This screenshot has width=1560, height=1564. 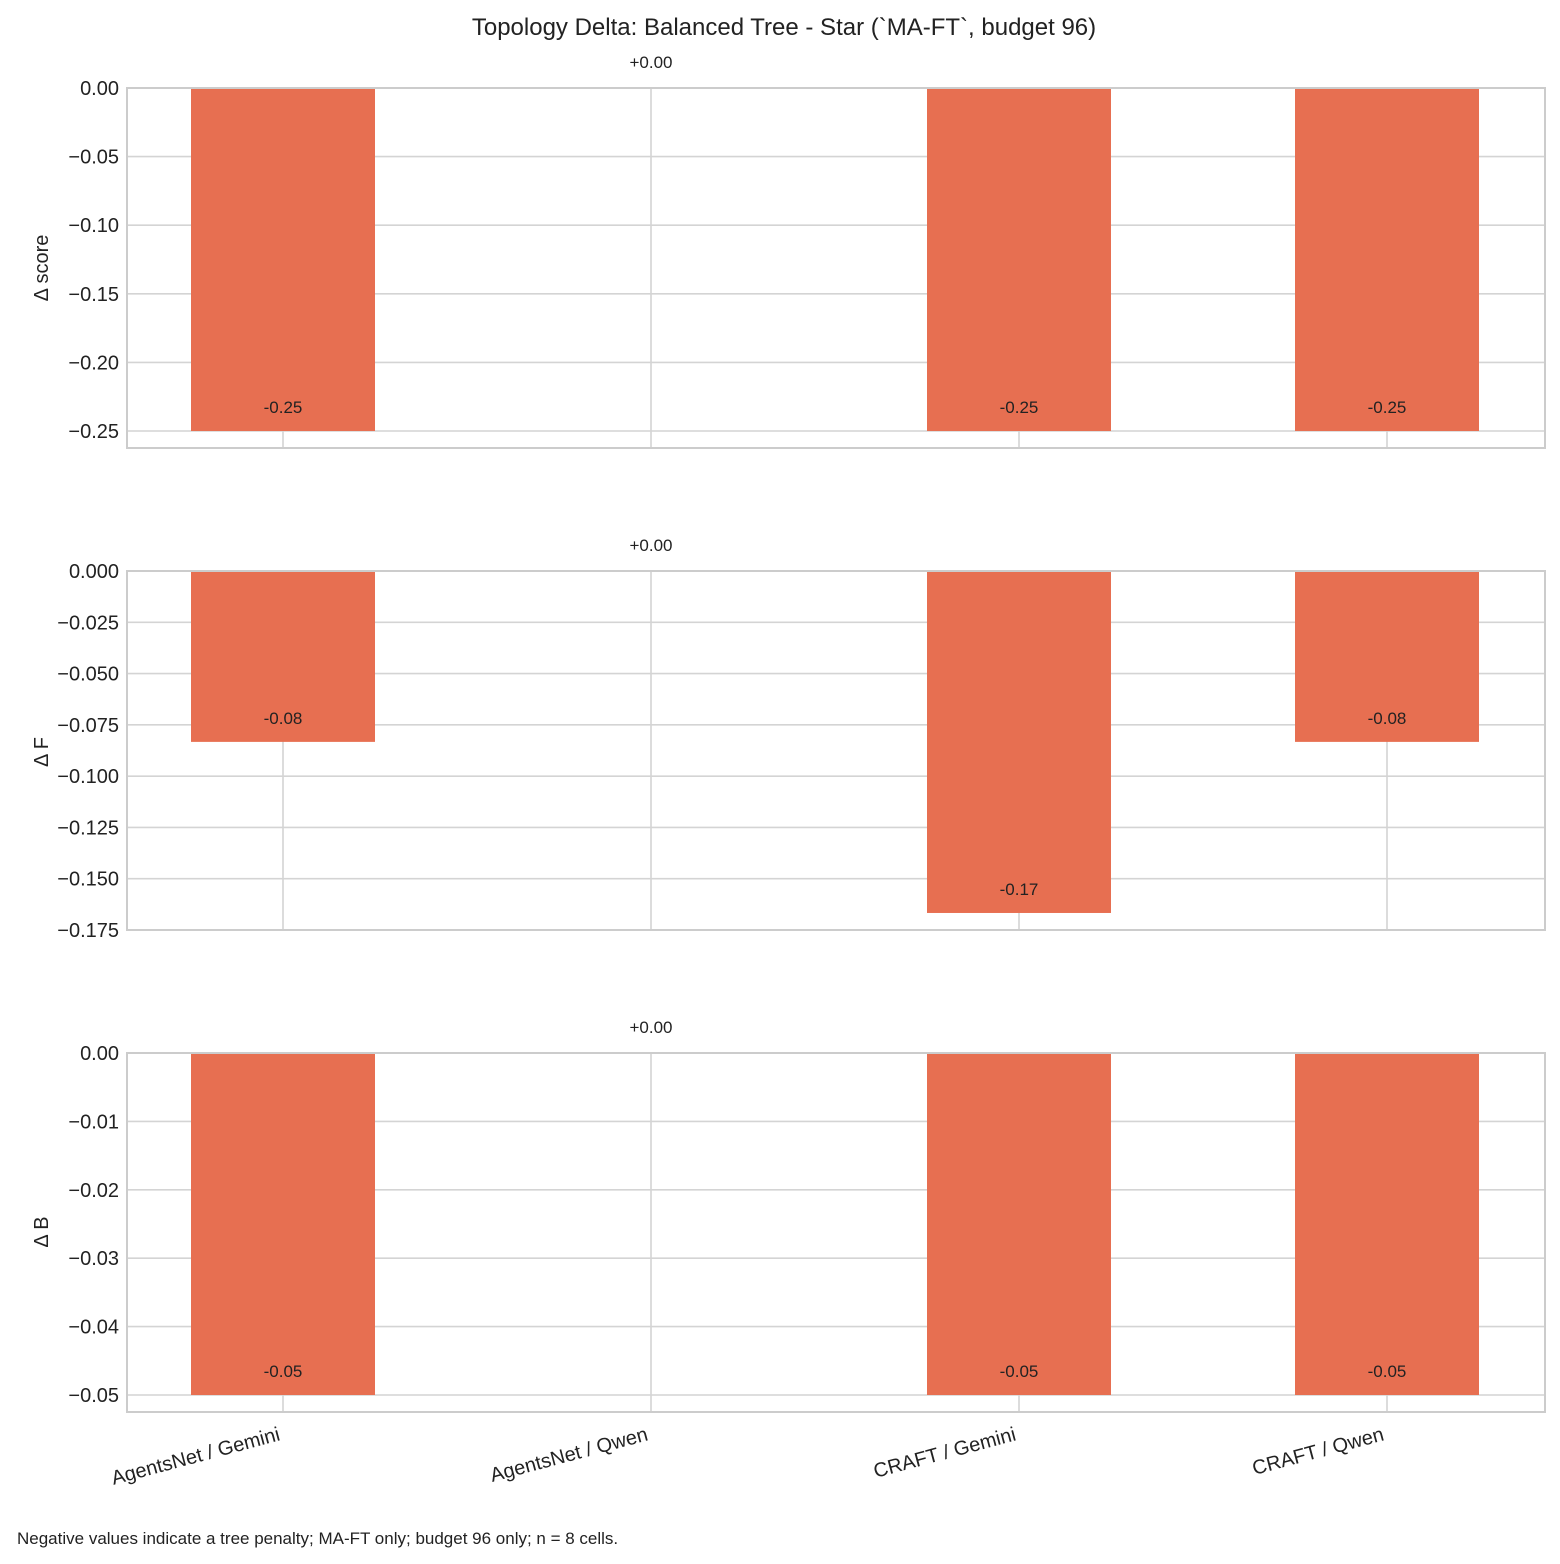 I want to click on y-tick-label: −0.20, so click(x=93, y=363).